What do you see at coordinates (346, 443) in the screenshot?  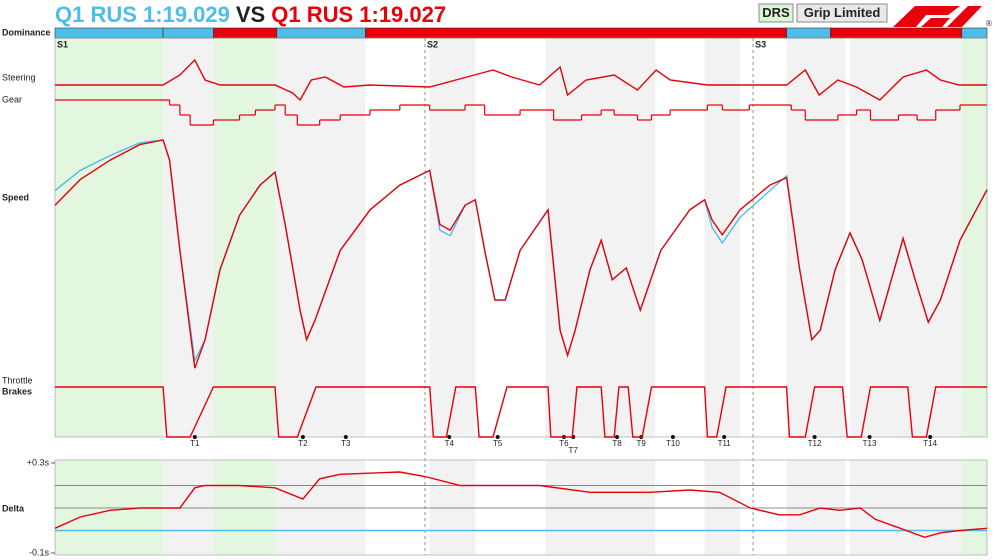 I see `corner-label: T3` at bounding box center [346, 443].